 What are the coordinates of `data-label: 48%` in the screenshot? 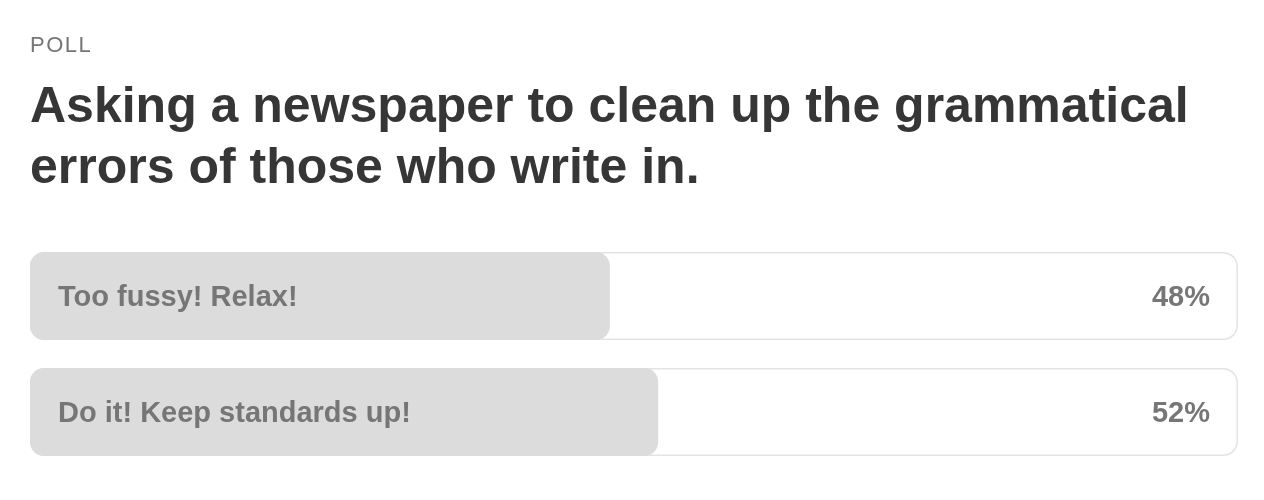 It's located at (1181, 296).